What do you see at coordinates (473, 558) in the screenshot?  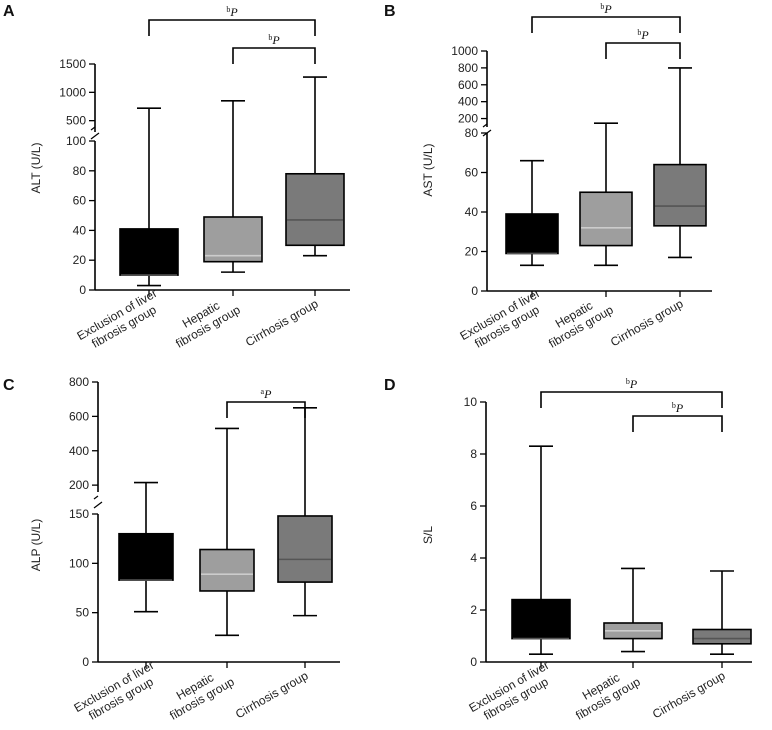 I see `y-tick-label: 4` at bounding box center [473, 558].